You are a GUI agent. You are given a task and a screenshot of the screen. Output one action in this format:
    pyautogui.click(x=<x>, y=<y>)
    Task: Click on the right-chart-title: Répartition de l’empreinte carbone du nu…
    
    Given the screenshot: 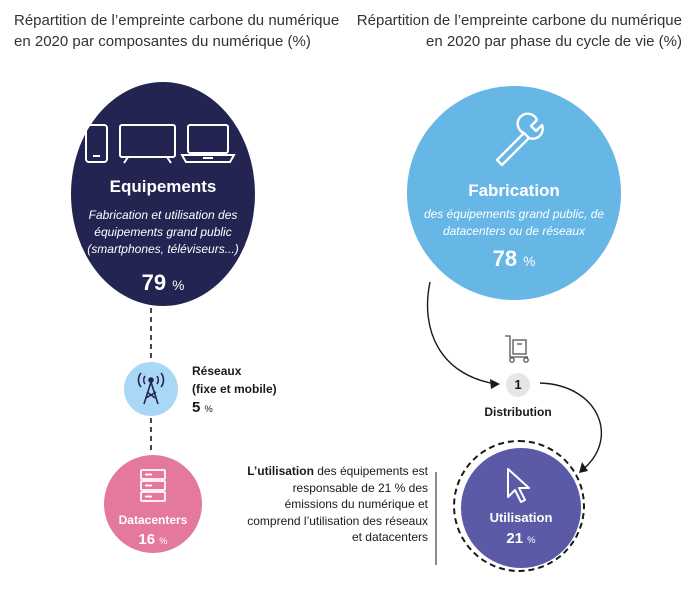 What is the action you would take?
    pyautogui.click(x=519, y=31)
    